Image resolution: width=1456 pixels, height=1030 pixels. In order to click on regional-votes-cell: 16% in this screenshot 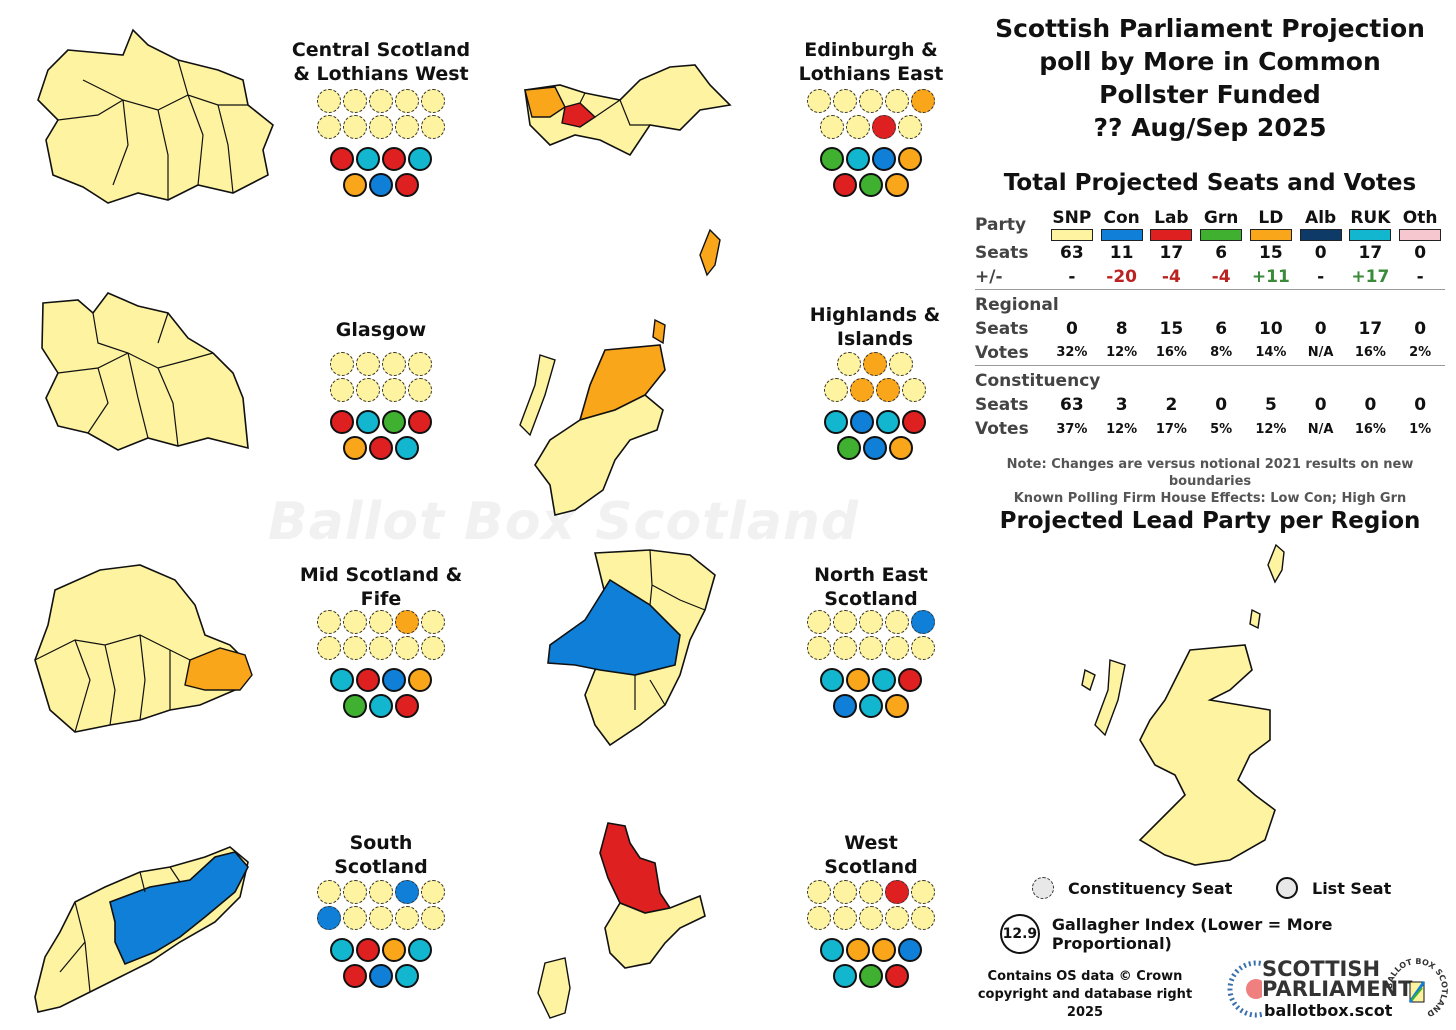, I will do `click(1370, 353)`.